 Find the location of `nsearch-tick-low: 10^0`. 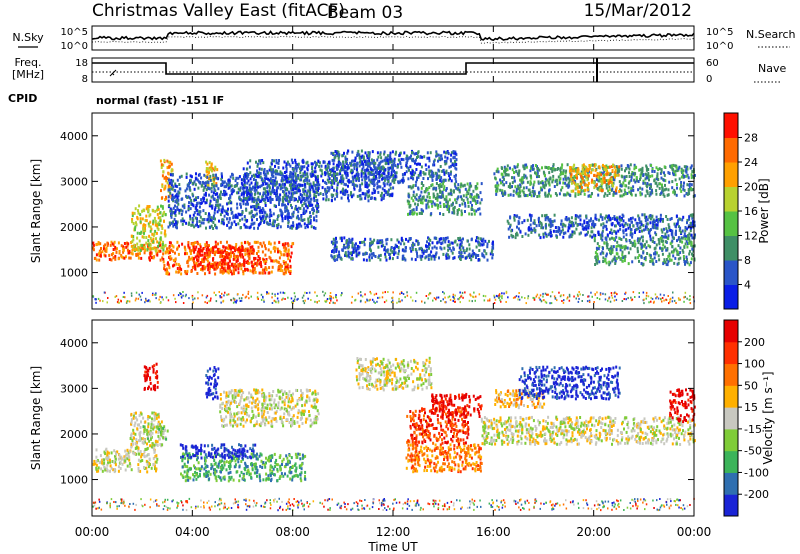

nsearch-tick-low: 10^0 is located at coordinates (719, 46).